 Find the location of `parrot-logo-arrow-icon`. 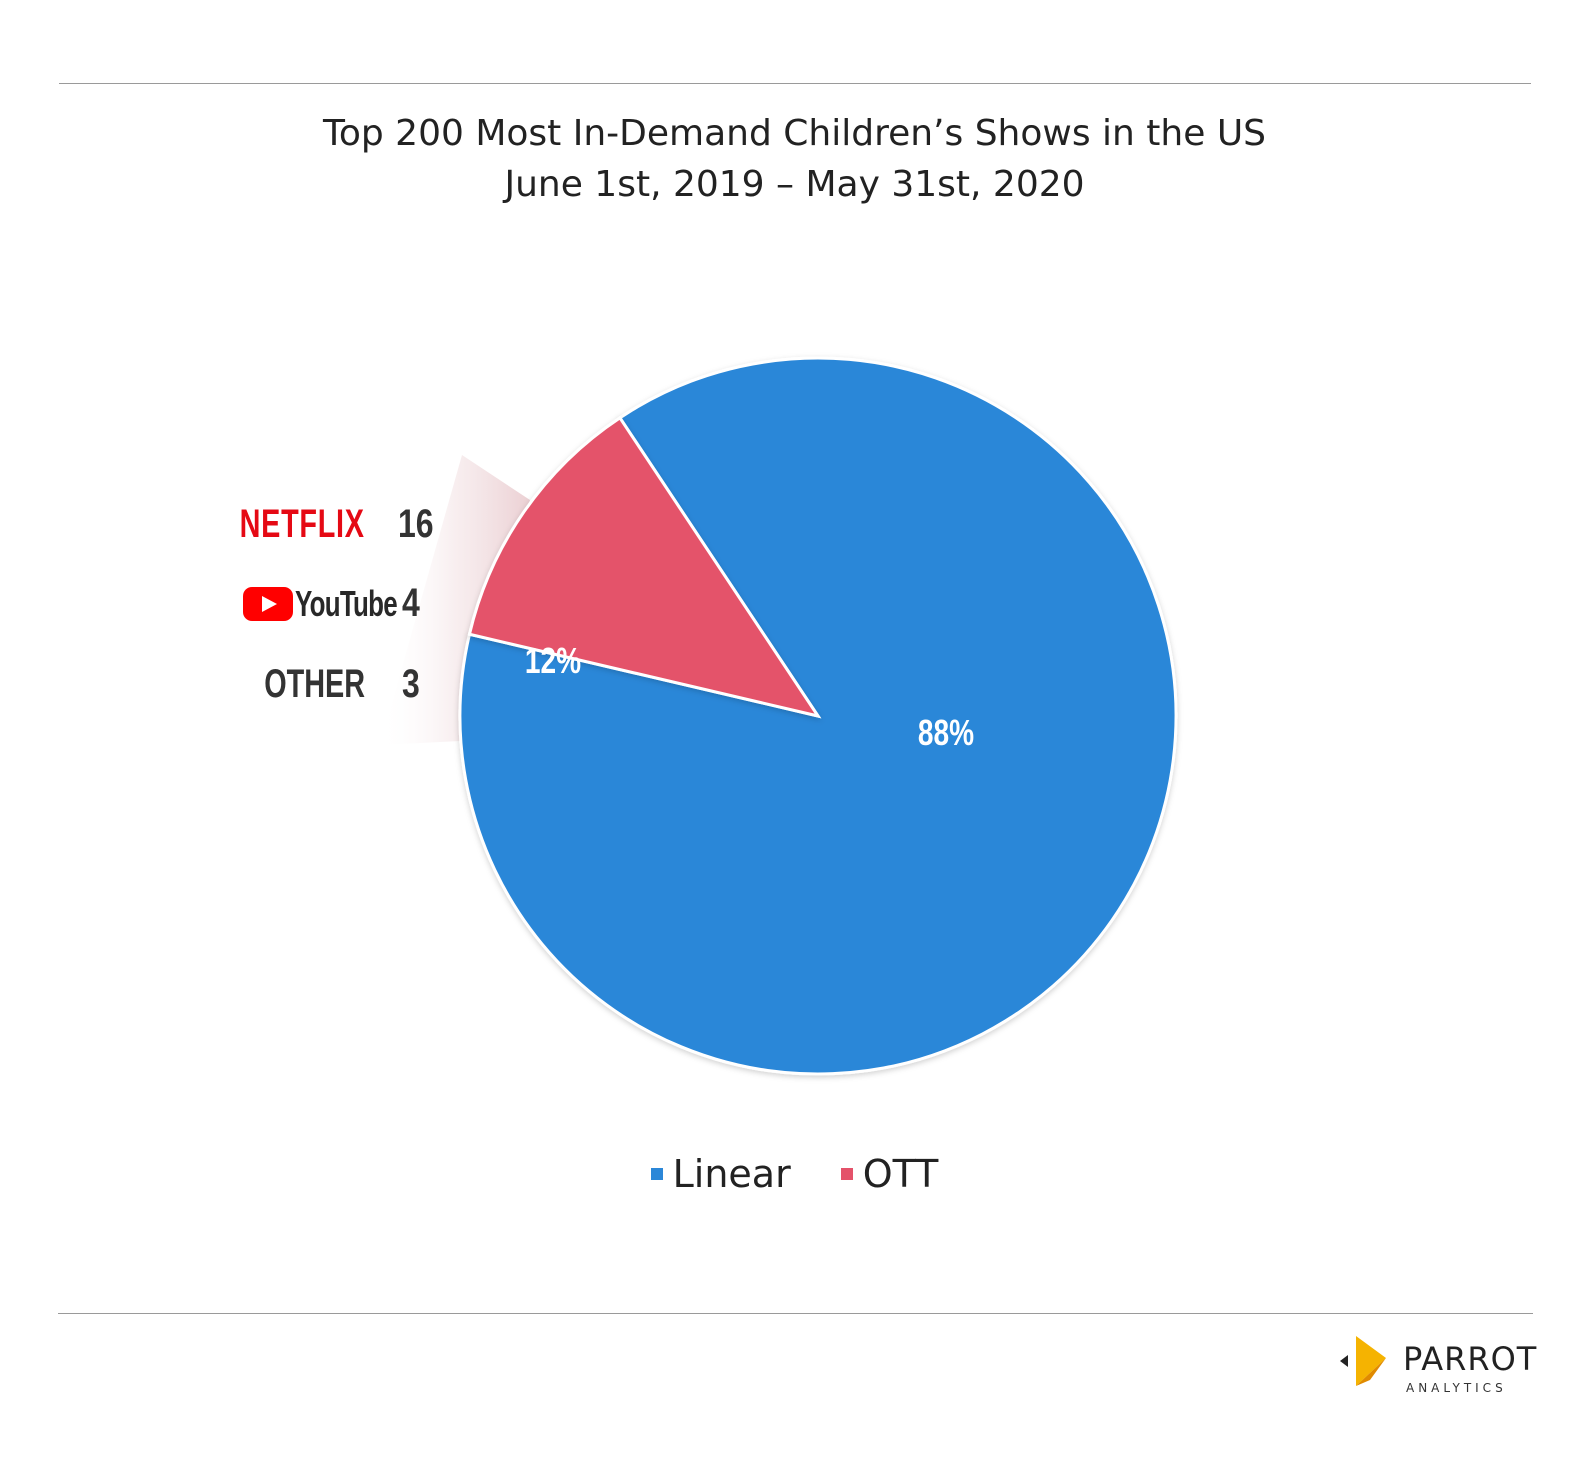

parrot-logo-arrow-icon is located at coordinates (1344, 1361).